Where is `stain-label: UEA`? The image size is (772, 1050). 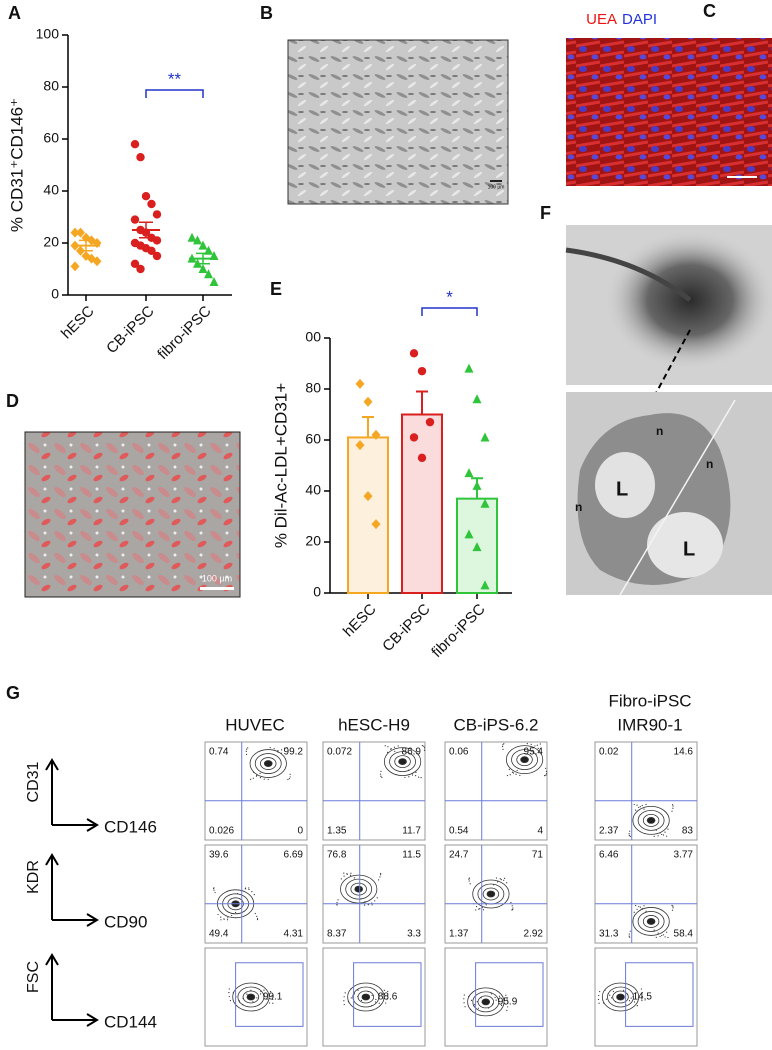
stain-label: UEA is located at coordinates (601, 19).